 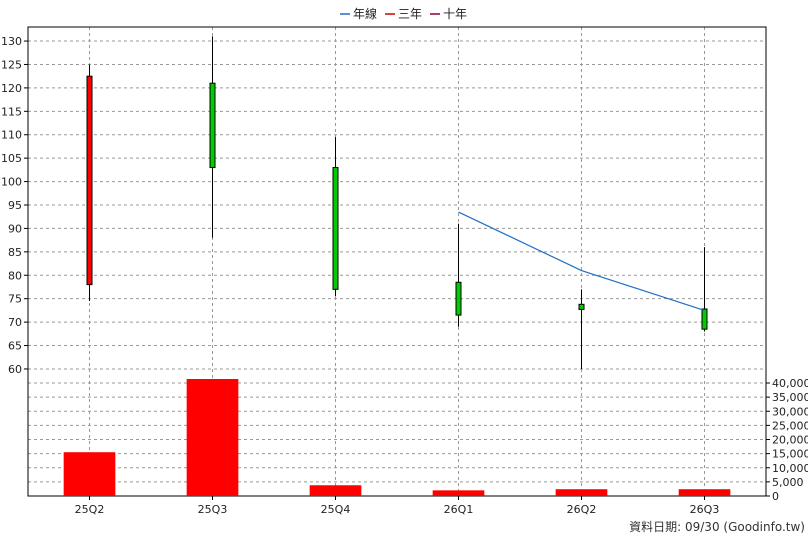 I want to click on price-tick-label: 115, so click(x=11, y=111).